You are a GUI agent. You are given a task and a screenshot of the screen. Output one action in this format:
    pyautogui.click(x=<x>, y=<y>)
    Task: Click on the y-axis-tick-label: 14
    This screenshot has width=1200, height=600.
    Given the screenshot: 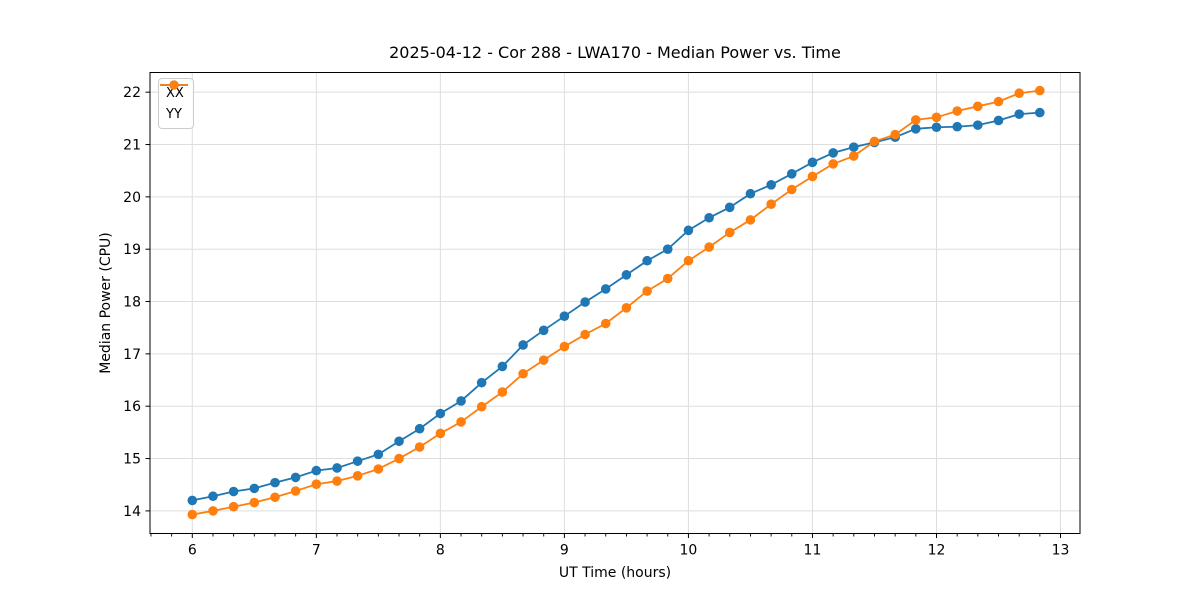 What is the action you would take?
    pyautogui.click(x=132, y=512)
    